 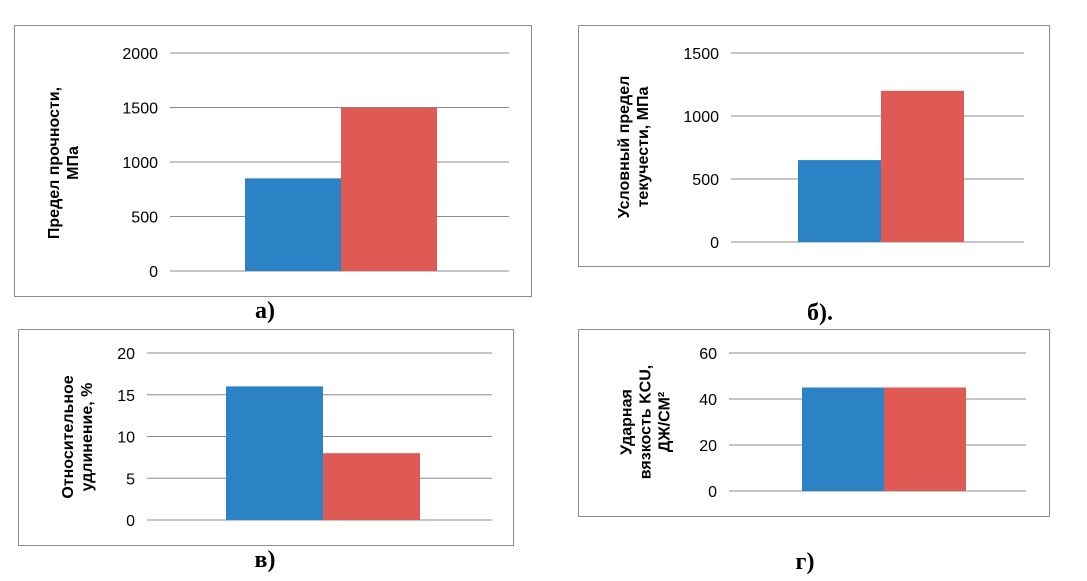 I want to click on chart-d-ytick-2: 40, so click(x=708, y=400).